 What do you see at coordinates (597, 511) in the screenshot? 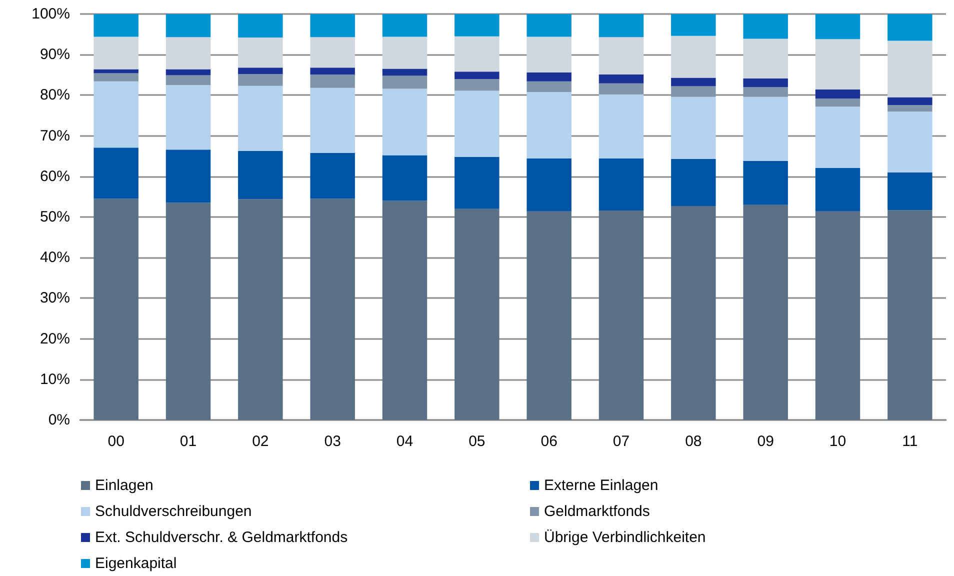
I see `legend-label: Geldmarktfonds` at bounding box center [597, 511].